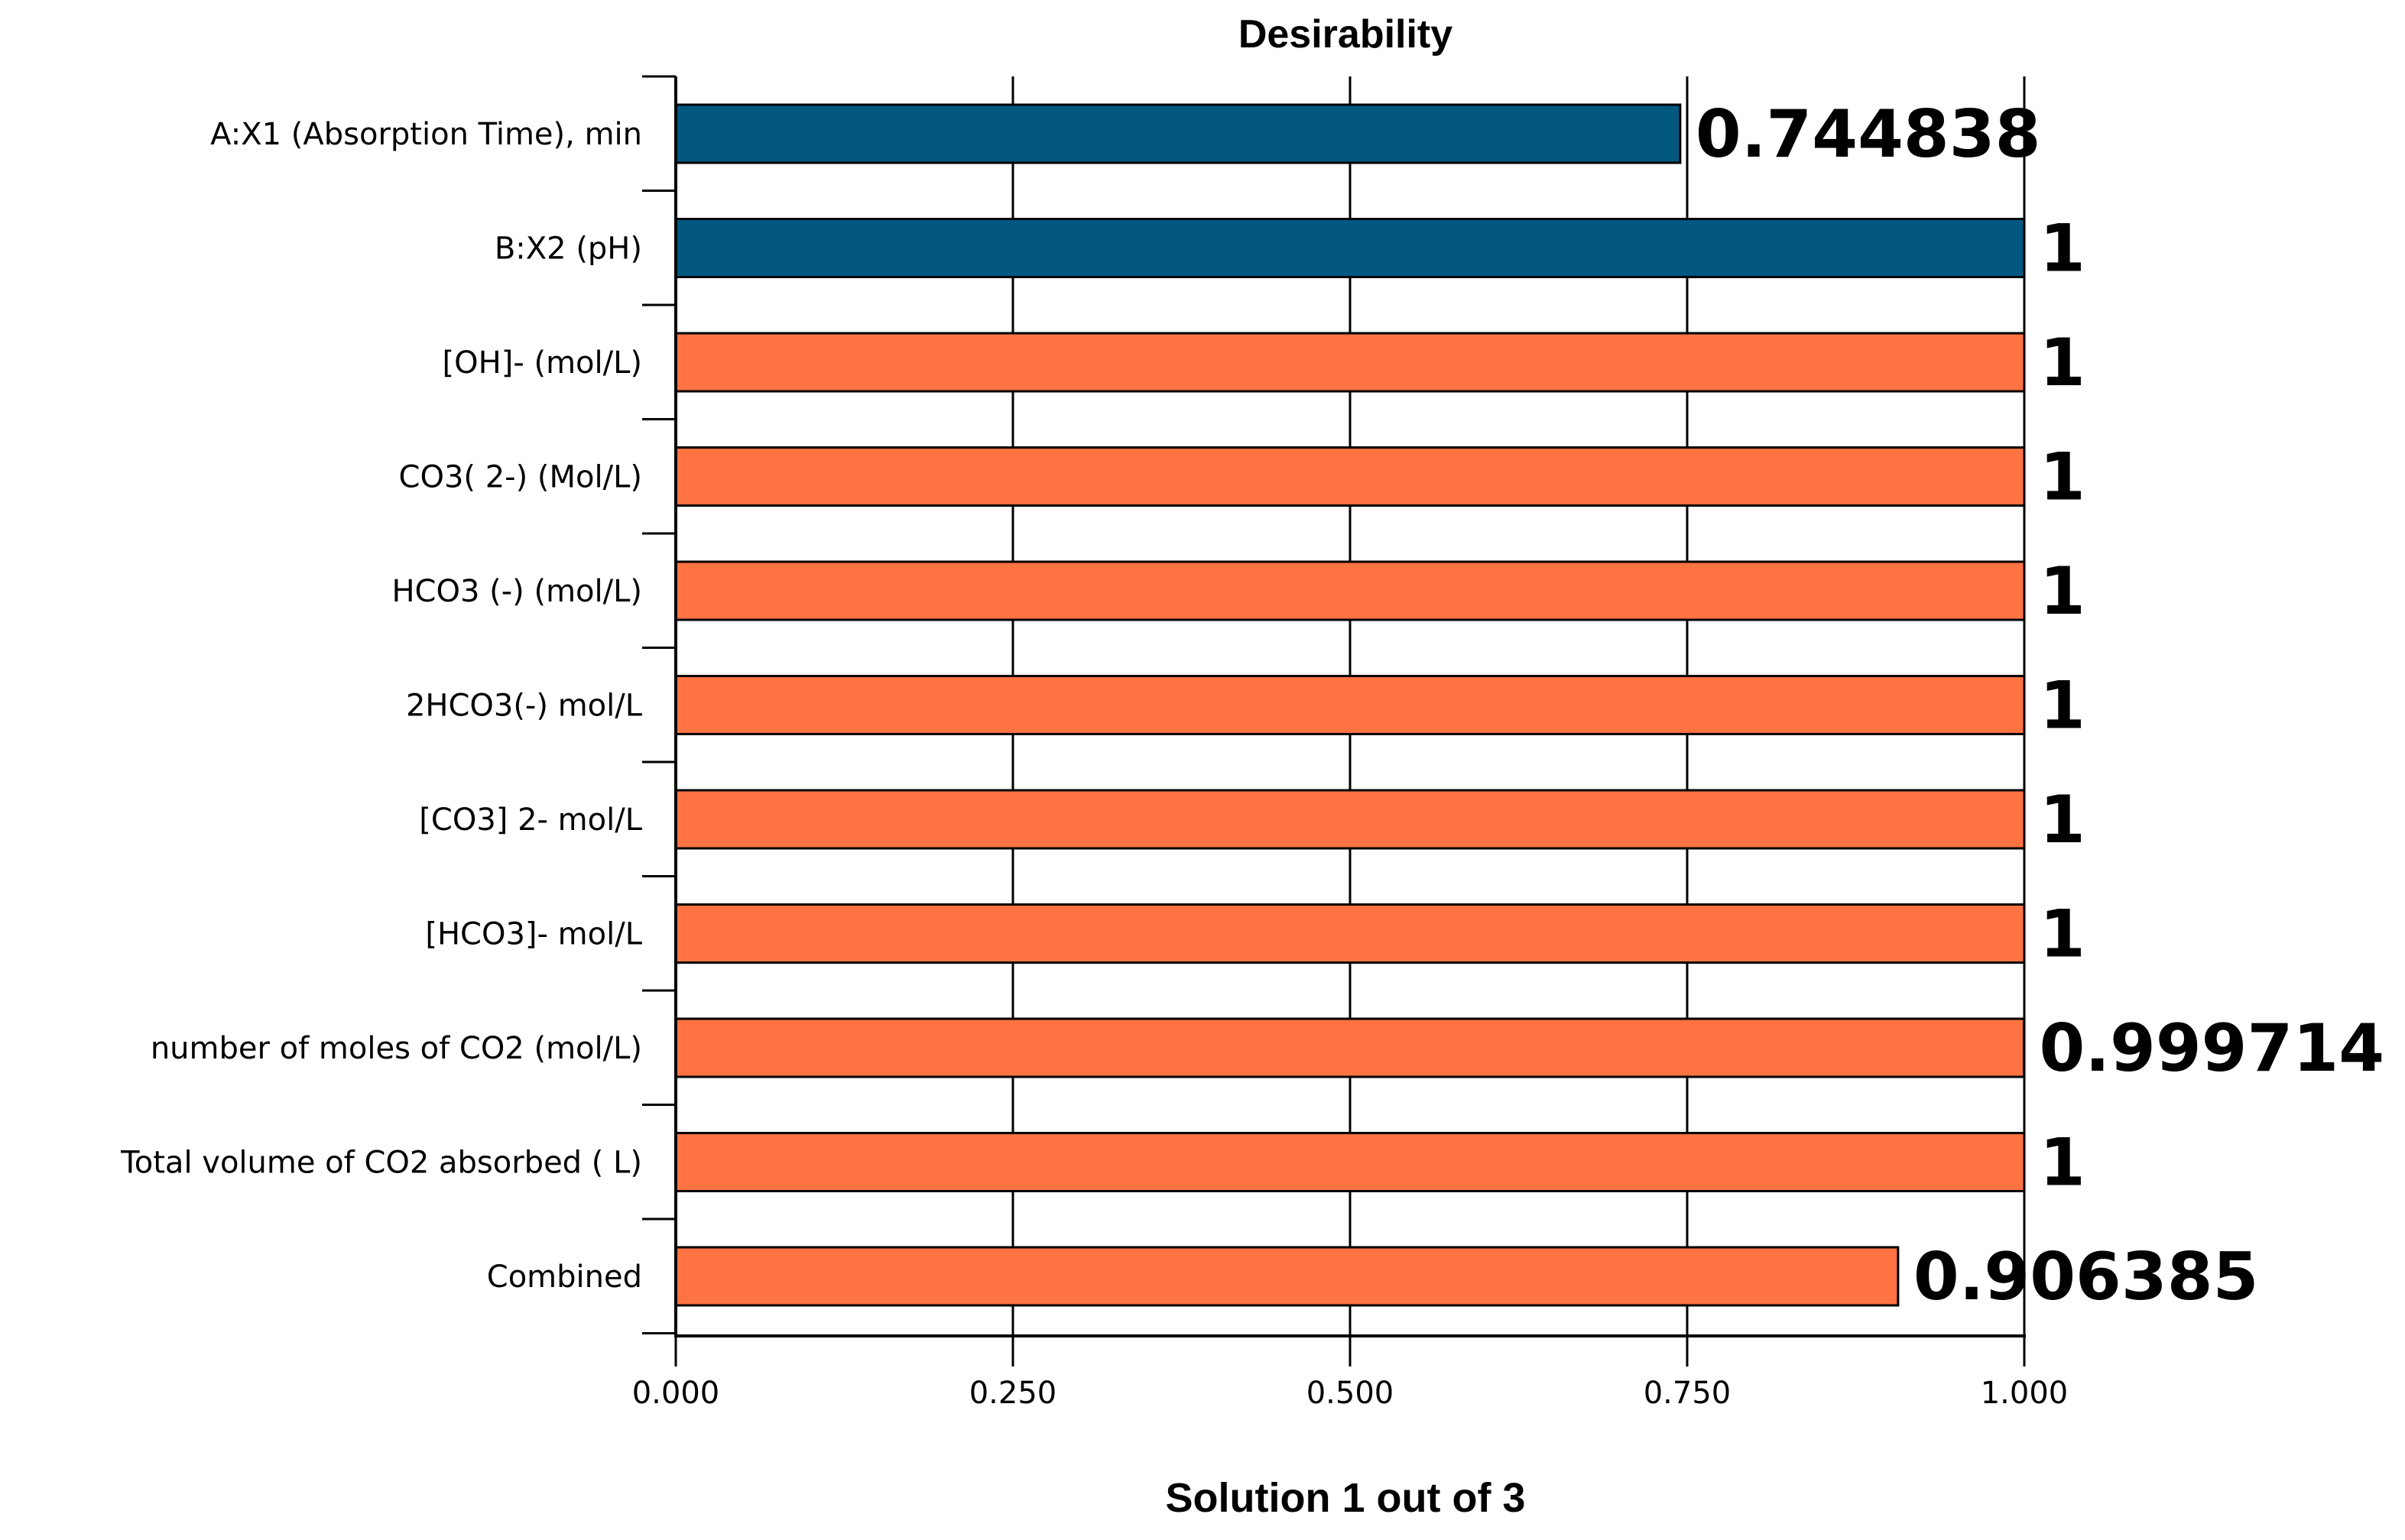 This screenshot has width=2405, height=1540. Describe the element at coordinates (2062, 363) in the screenshot. I see `value-label-2: 1` at that location.